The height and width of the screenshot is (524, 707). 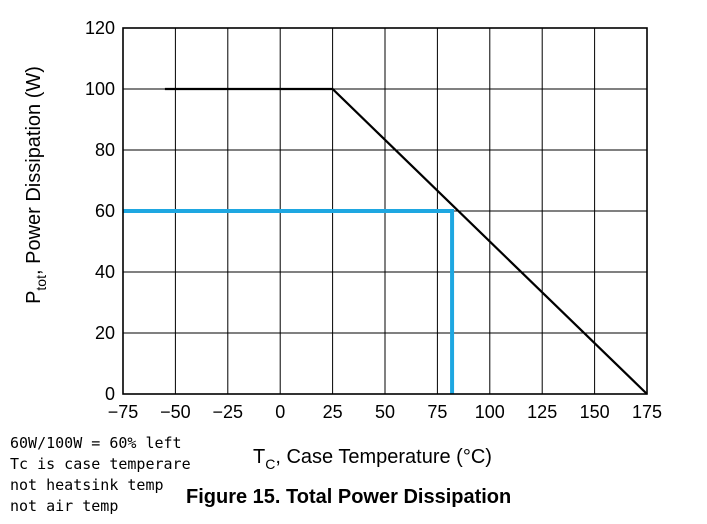 I want to click on x-tick-label: 125, so click(x=542, y=412).